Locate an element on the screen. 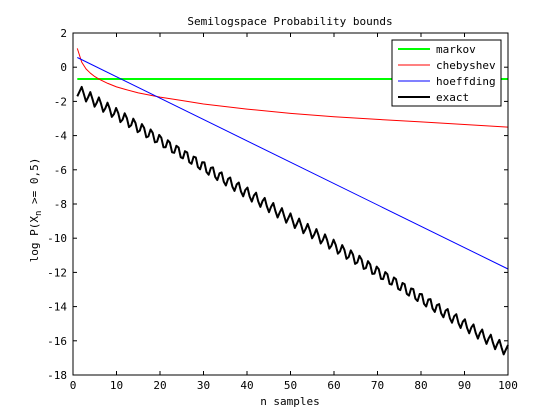  y-tick-label: -2 is located at coordinates (60, 101).